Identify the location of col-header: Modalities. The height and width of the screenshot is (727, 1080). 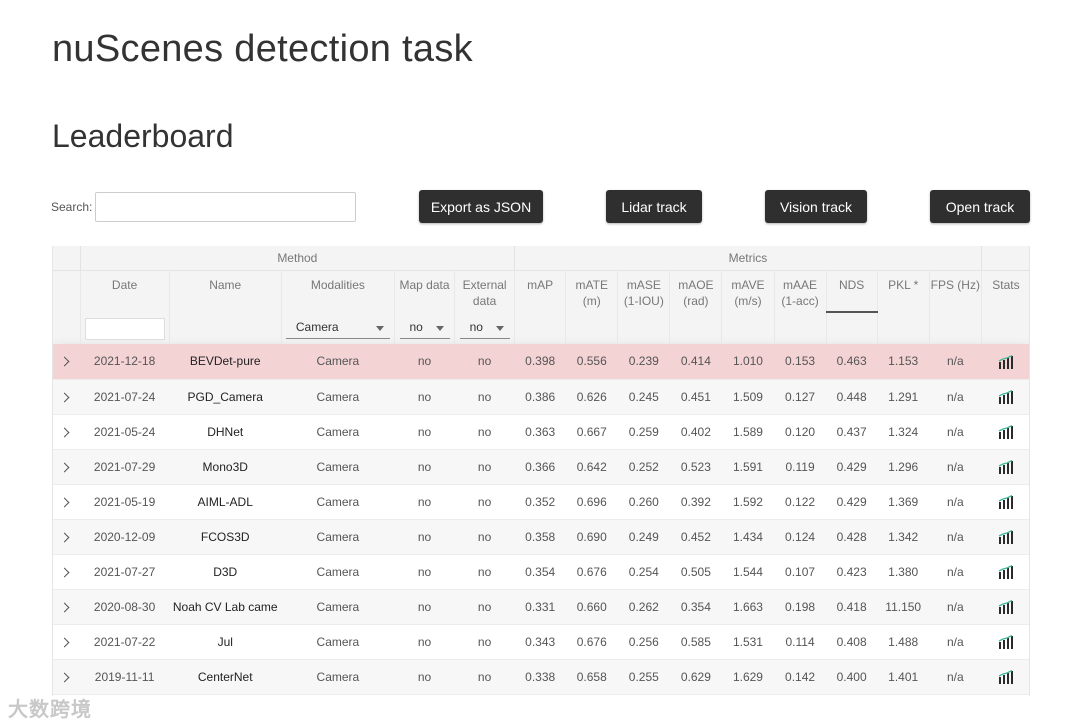
(338, 291).